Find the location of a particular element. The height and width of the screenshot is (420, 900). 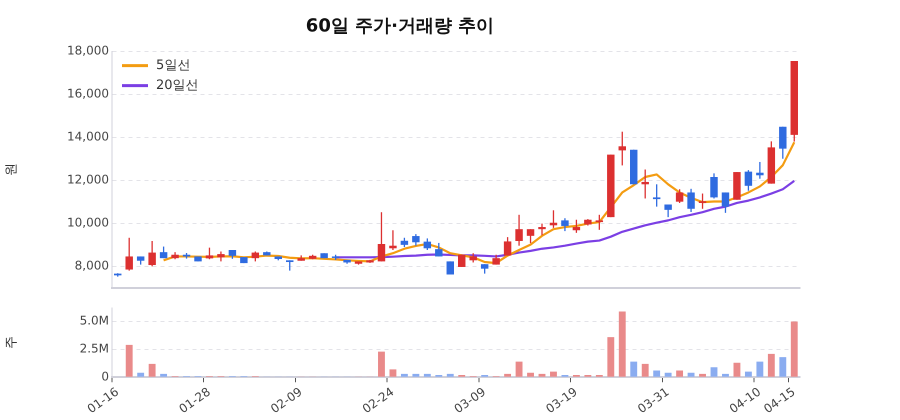

y-tick-label: 12,000 is located at coordinates (88, 179).